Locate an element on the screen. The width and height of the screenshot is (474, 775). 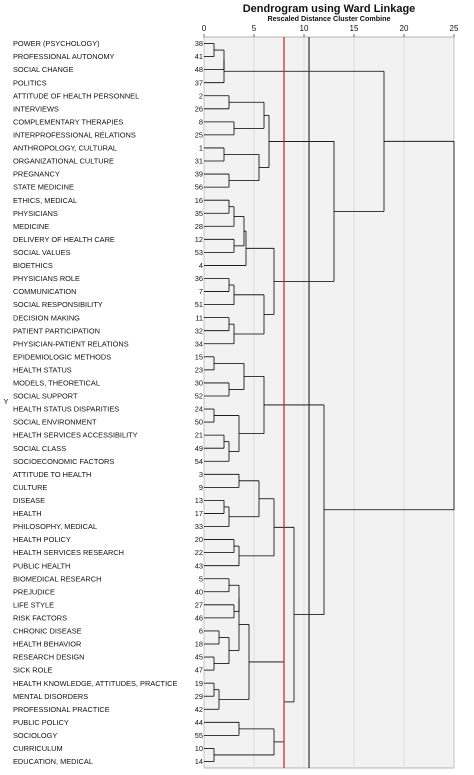
leaf-label: HEALTH is located at coordinates (27, 513).